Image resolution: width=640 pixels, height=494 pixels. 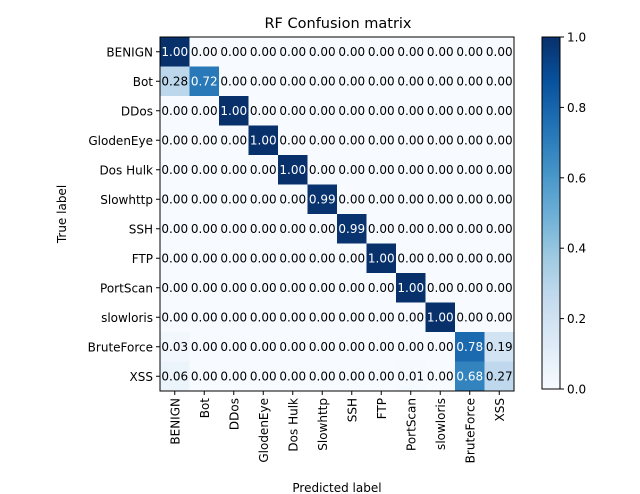 What do you see at coordinates (573, 214) in the screenshot?
I see `colorbar-ticks: 0.0 0.2 0.4 0.6 0.8 1.0` at bounding box center [573, 214].